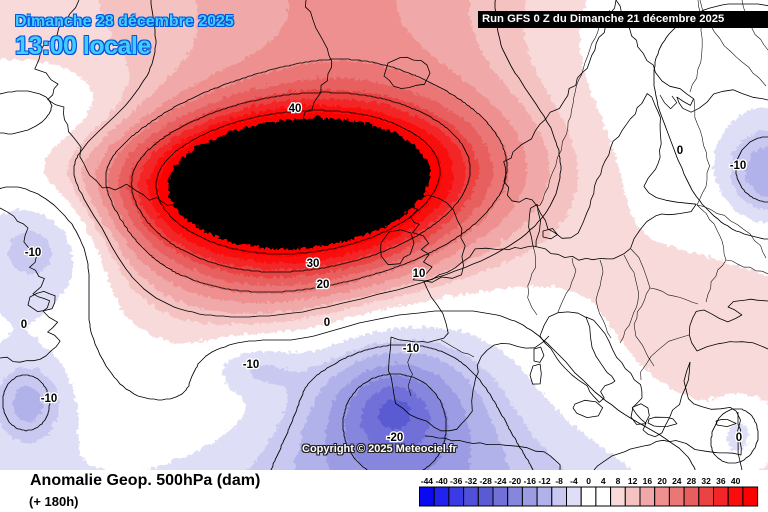 This screenshot has height=512, width=768. Describe the element at coordinates (706, 481) in the screenshot. I see `svg-text: 32` at that location.